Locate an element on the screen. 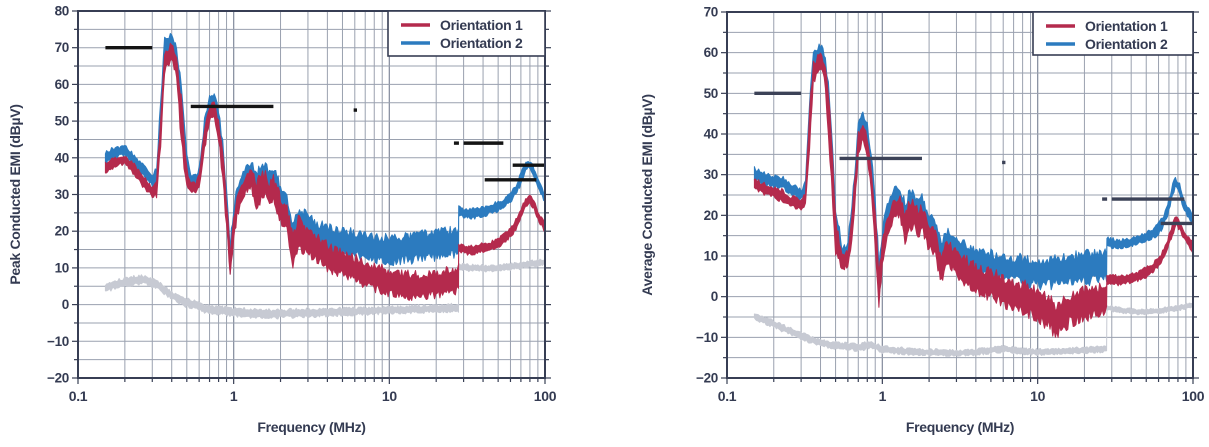  y-axis-title: Average Conducted EMI (dBµV) is located at coordinates (647, 194).